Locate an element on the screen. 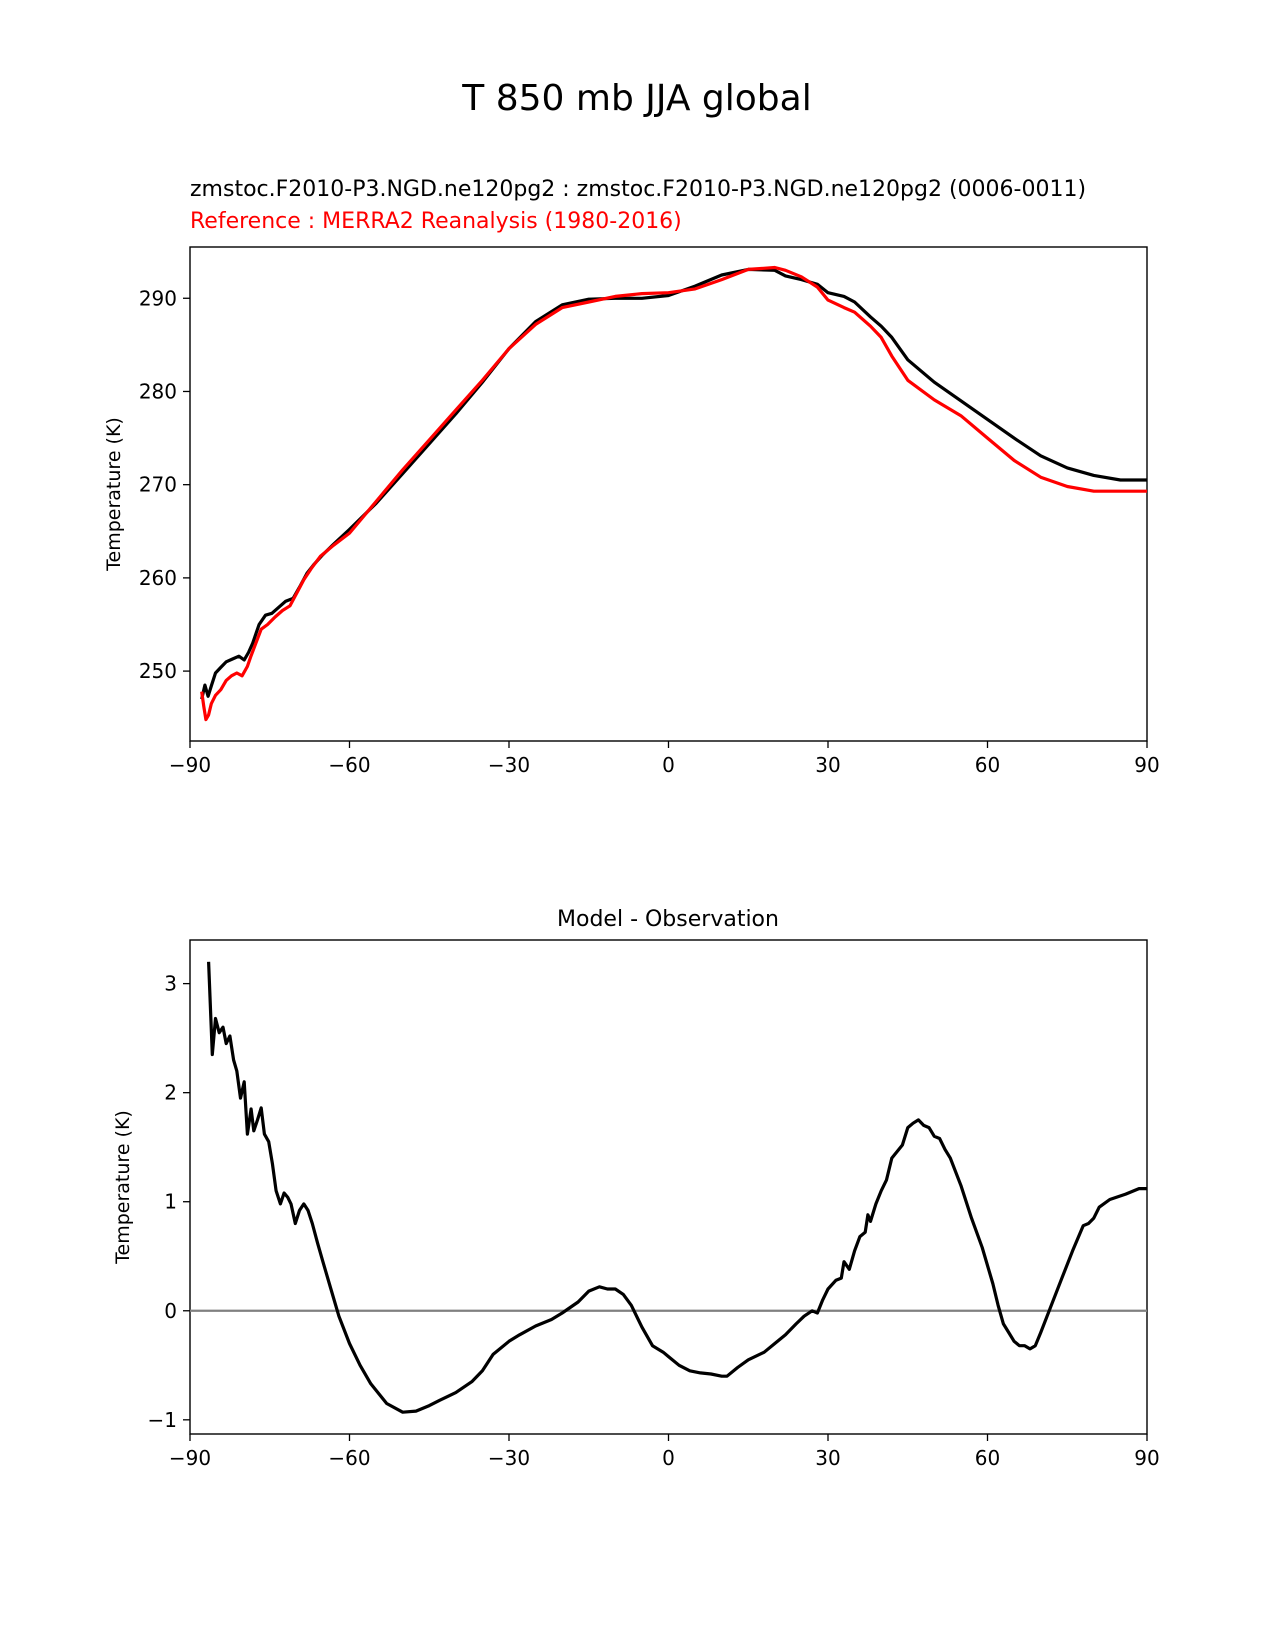  top-x-tick-label: −90 is located at coordinates (190, 765).